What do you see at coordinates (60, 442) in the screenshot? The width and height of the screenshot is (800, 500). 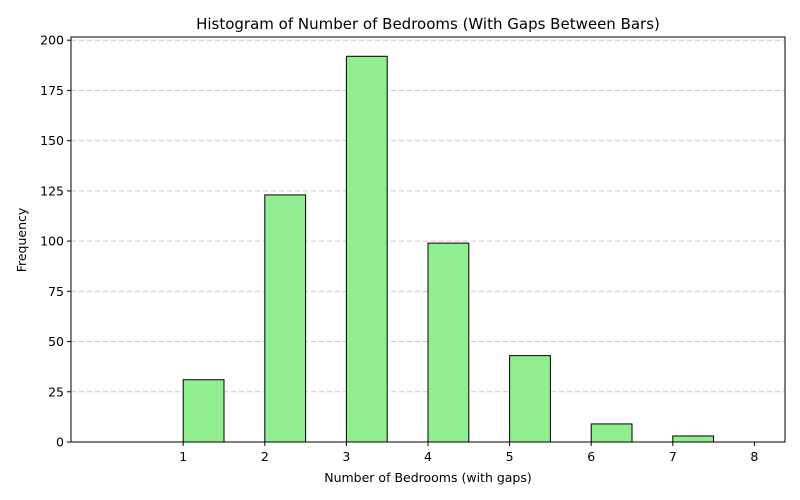 I see `y-tick-label: 0` at bounding box center [60, 442].